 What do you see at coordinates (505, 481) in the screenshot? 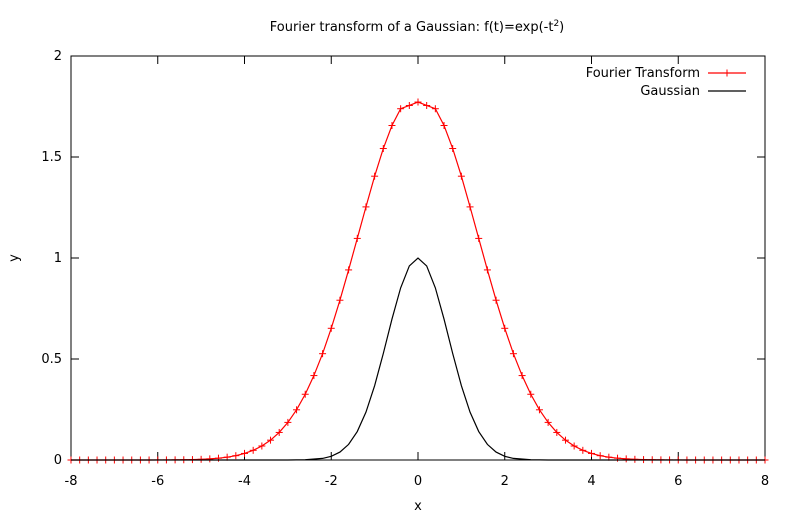
I see `x-tick-label: 2` at bounding box center [505, 481].